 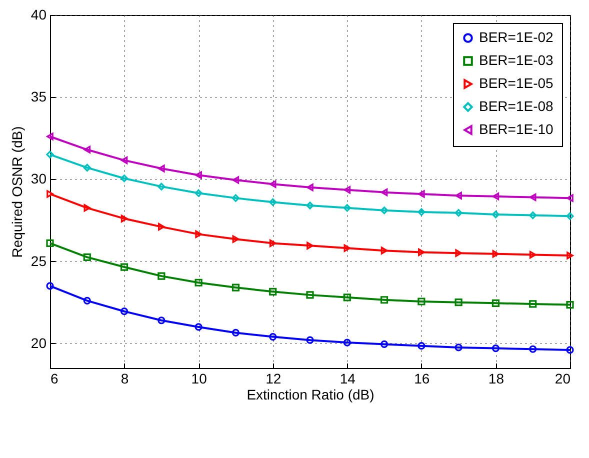 I want to click on y-tick-label: 30, so click(x=38, y=178).